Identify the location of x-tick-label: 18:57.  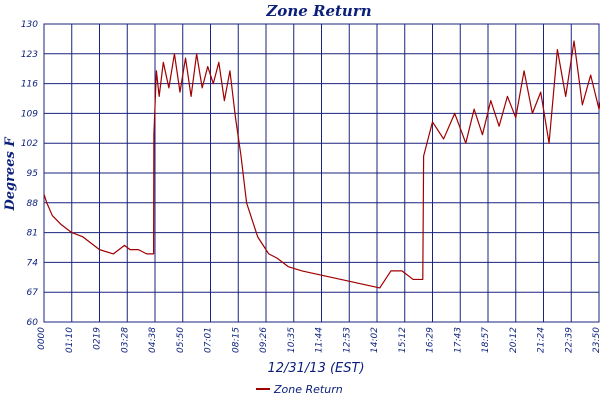
(486, 340).